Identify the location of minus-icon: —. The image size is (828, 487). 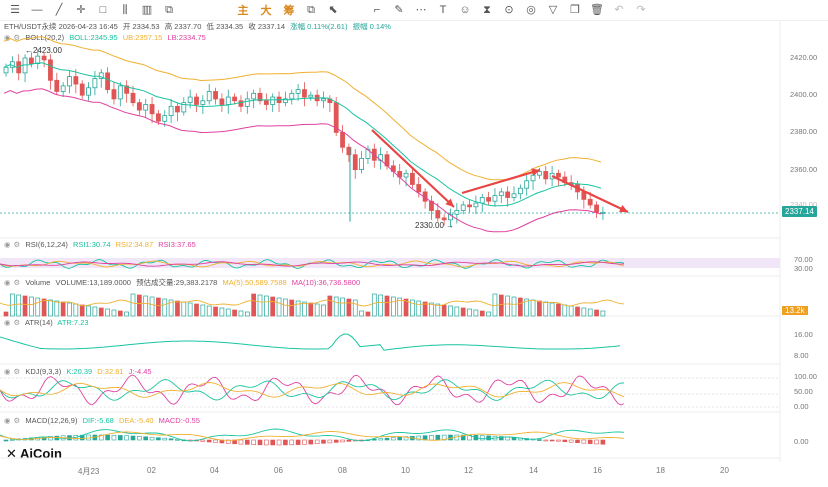
(37, 10).